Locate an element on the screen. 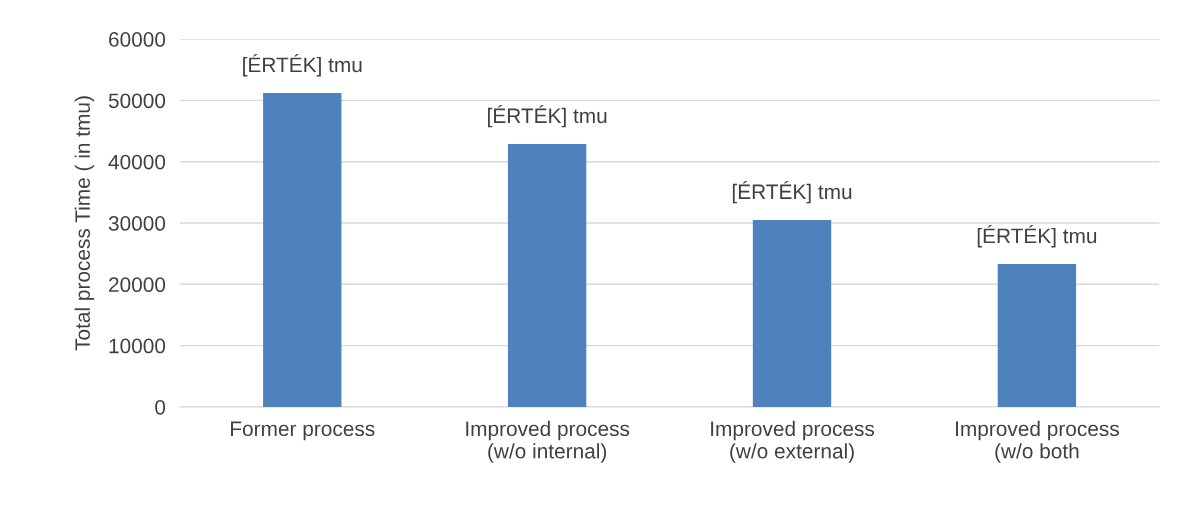 This screenshot has height=508, width=1183. y-tick-label: 30000 is located at coordinates (137, 223).